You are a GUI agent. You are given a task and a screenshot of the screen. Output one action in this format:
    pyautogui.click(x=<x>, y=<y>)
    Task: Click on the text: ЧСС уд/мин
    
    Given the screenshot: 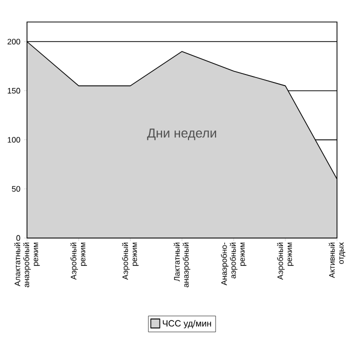 What is the action you would take?
    pyautogui.click(x=187, y=324)
    